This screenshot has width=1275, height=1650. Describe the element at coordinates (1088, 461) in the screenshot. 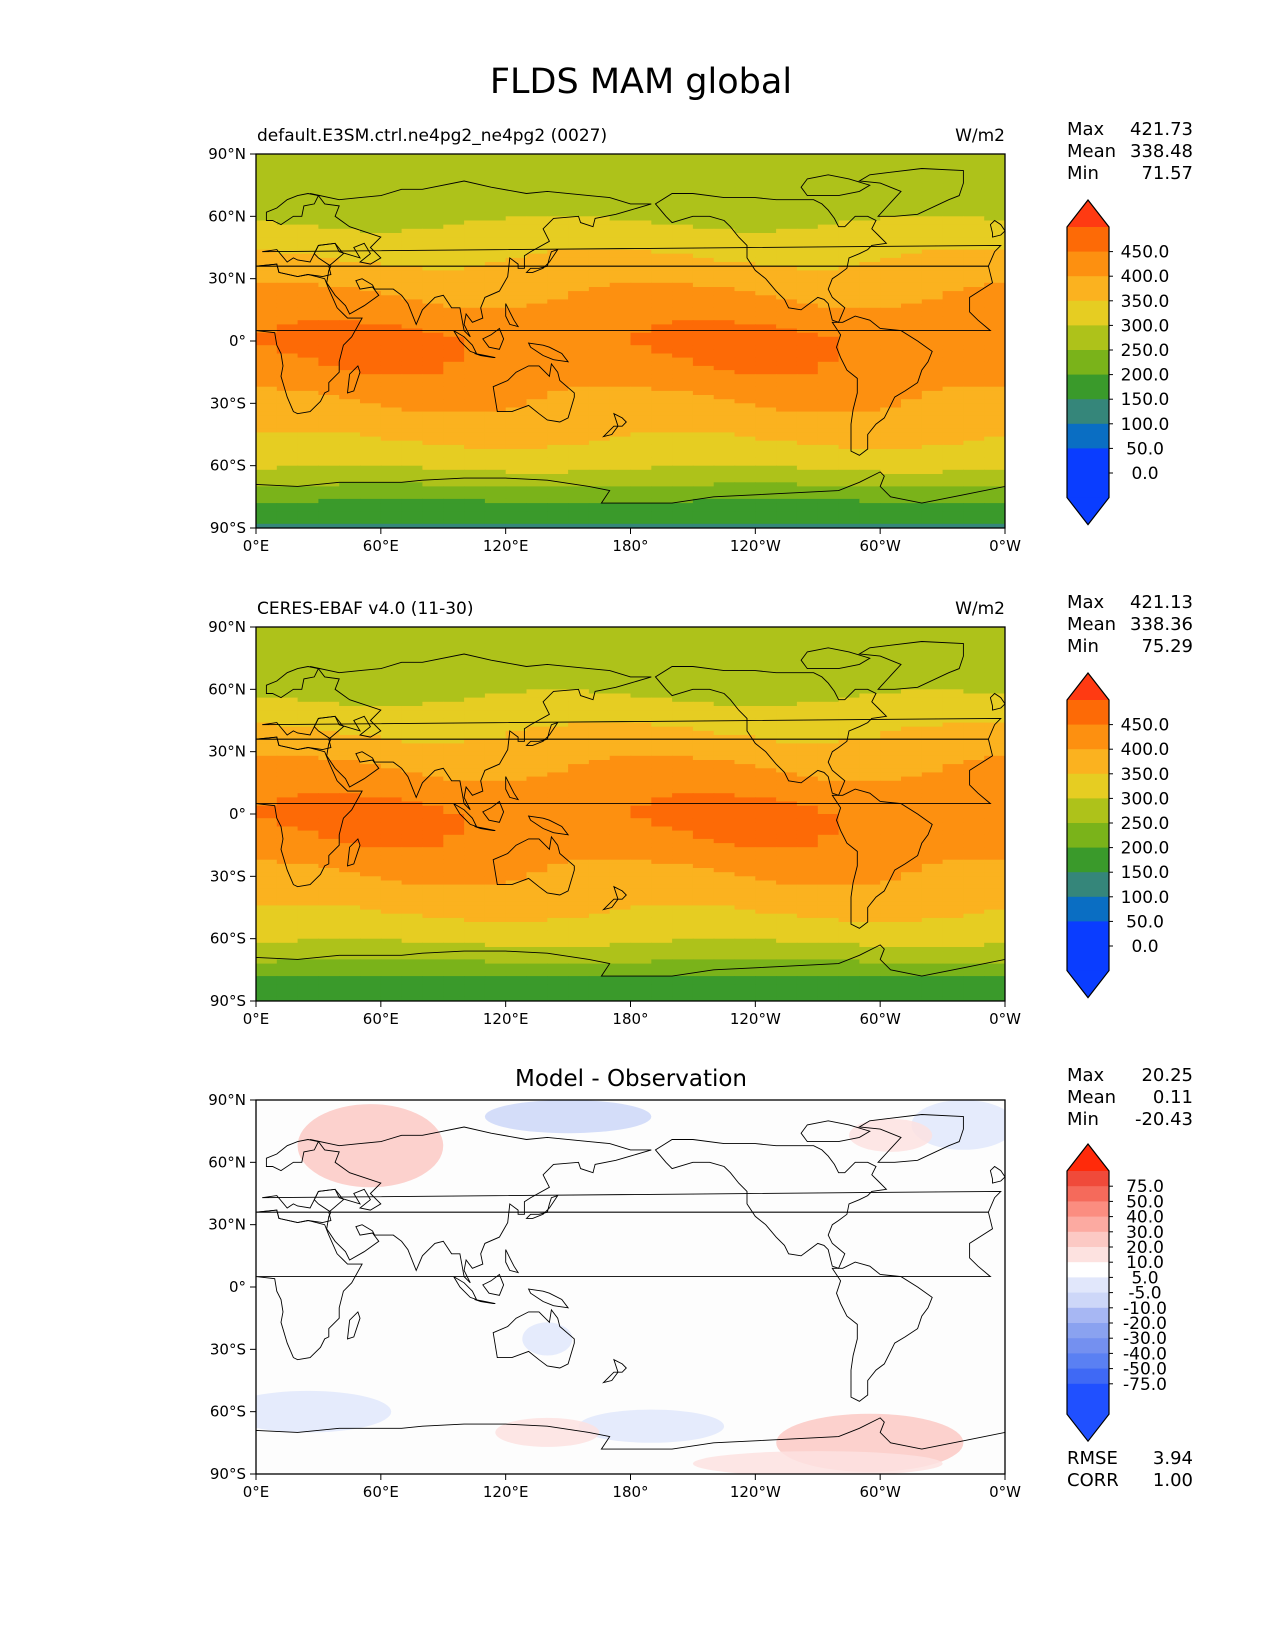

I see `colorbar-segment` at that location.